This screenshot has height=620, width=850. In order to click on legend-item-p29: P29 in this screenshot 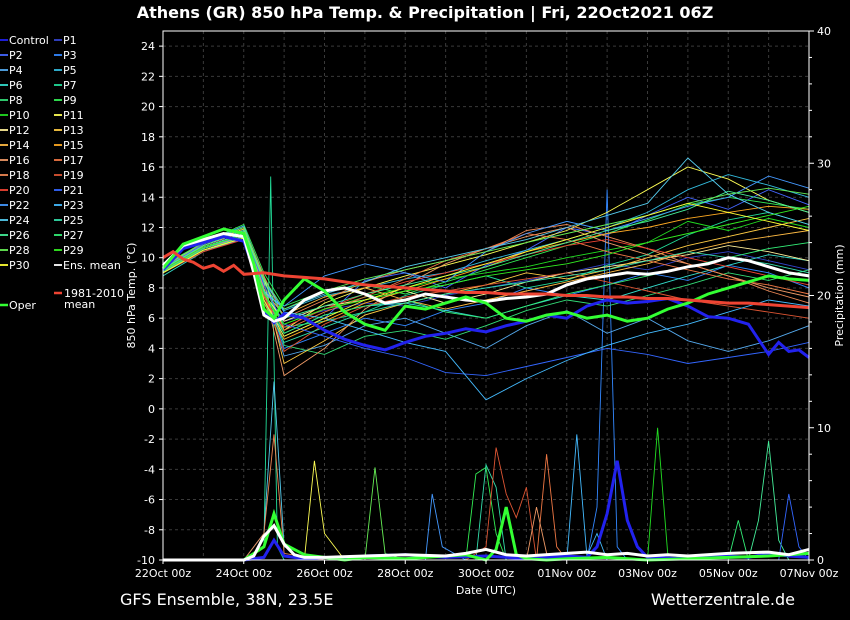, I will do `click(69, 250)`.